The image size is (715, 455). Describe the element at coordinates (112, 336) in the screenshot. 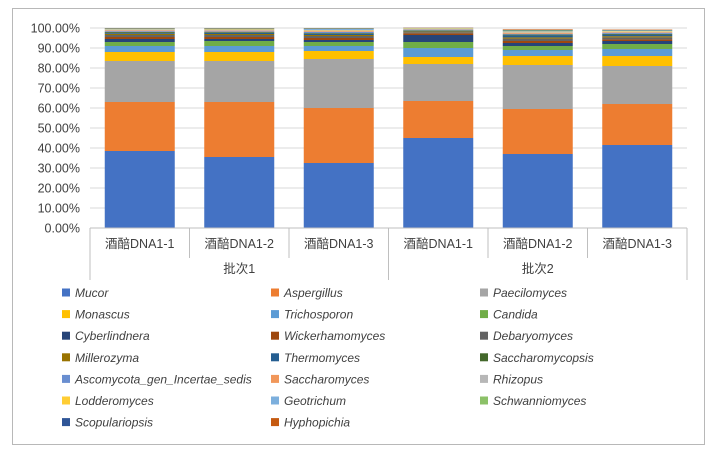

I see `legend-label: Cyberlindnera` at that location.